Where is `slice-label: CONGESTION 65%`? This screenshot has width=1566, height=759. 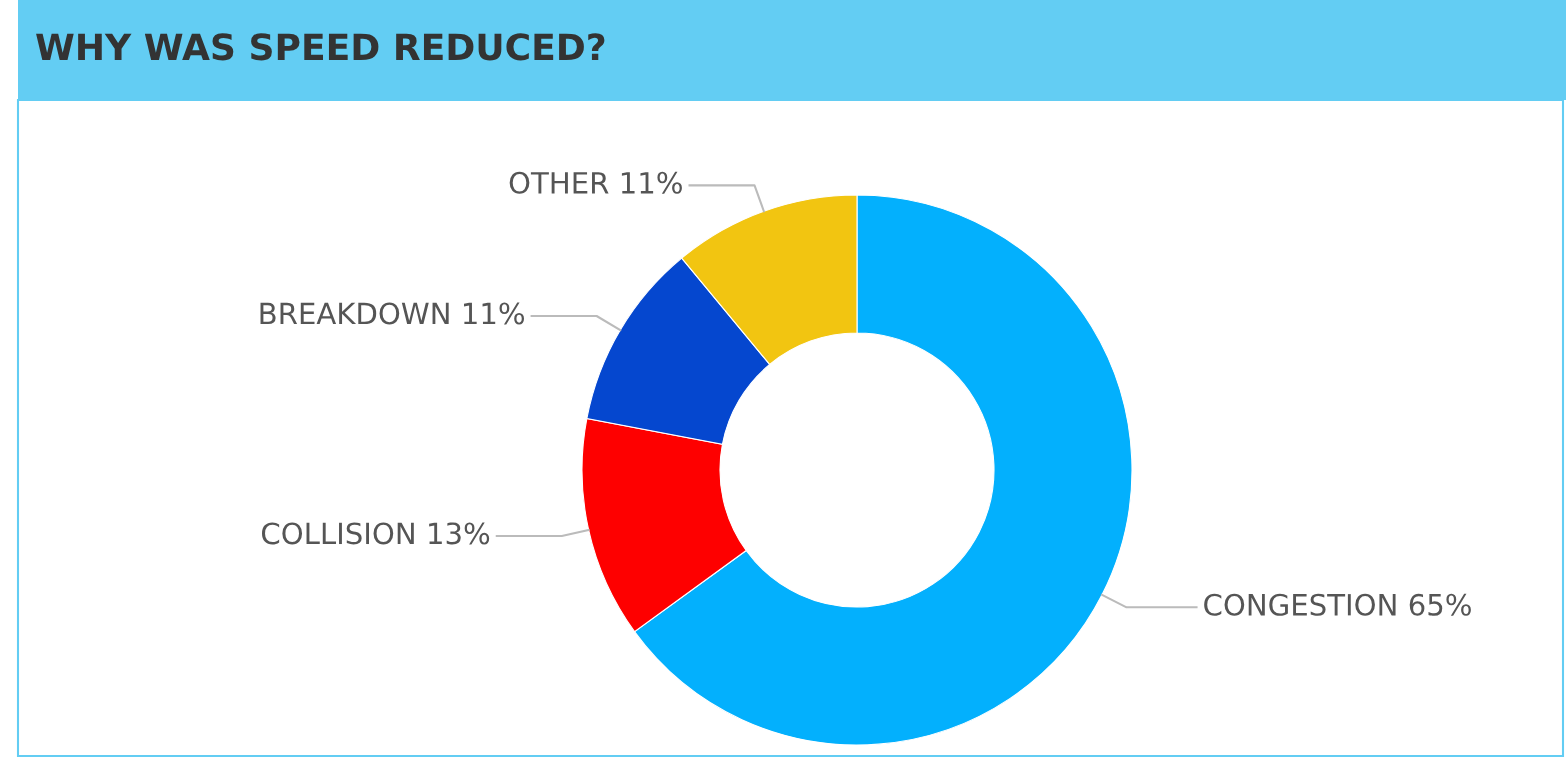
slice-label: CONGESTION 65% is located at coordinates (1337, 604).